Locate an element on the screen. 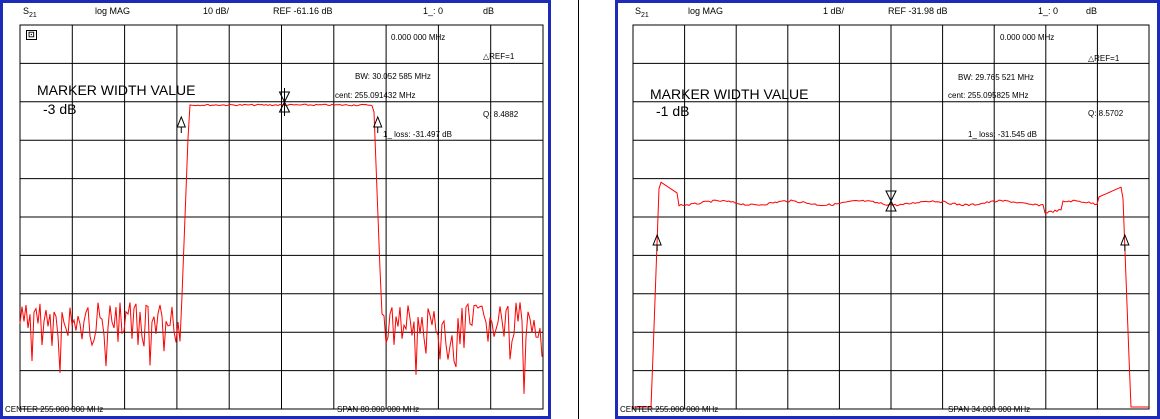 Image resolution: width=1160 pixels, height=419 pixels. readout-loss: 1_ loss: -31.545 dB is located at coordinates (1002, 134).